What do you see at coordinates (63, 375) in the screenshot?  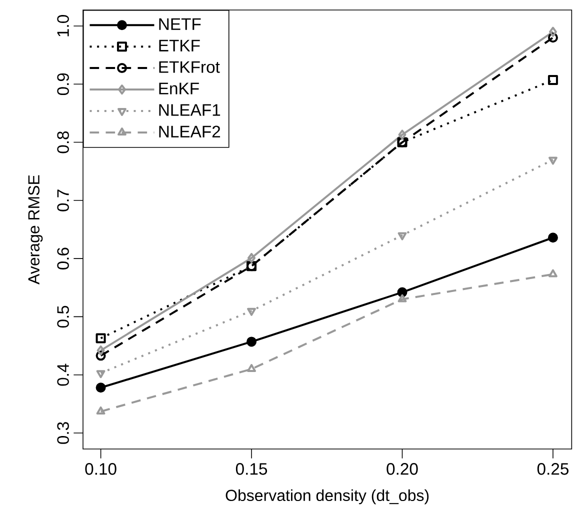 I see `y-tick-label: 0.4` at bounding box center [63, 375].